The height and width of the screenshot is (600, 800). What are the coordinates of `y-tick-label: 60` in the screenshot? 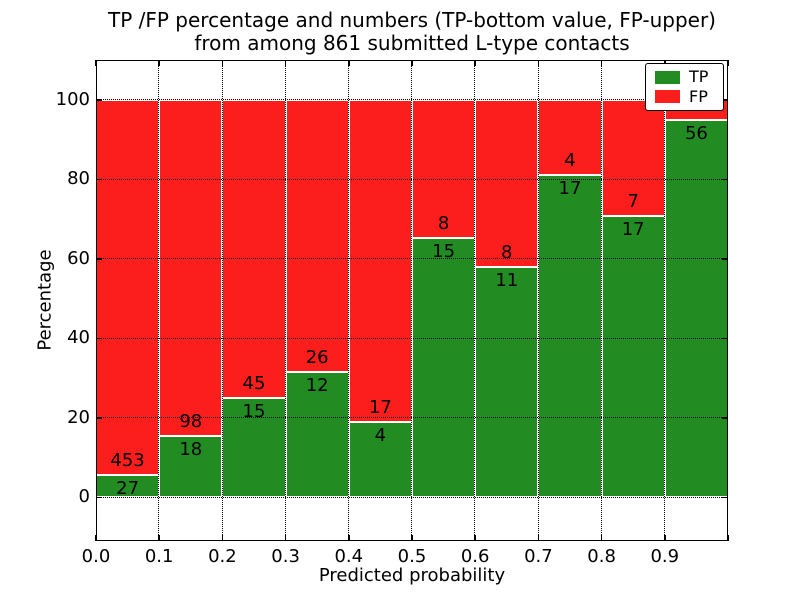 It's located at (78, 258).